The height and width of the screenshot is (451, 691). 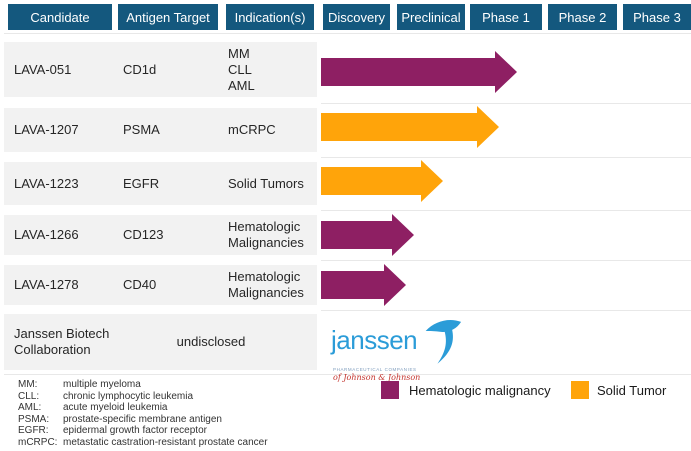 I want to click on antigen-target: CD40, so click(x=140, y=284).